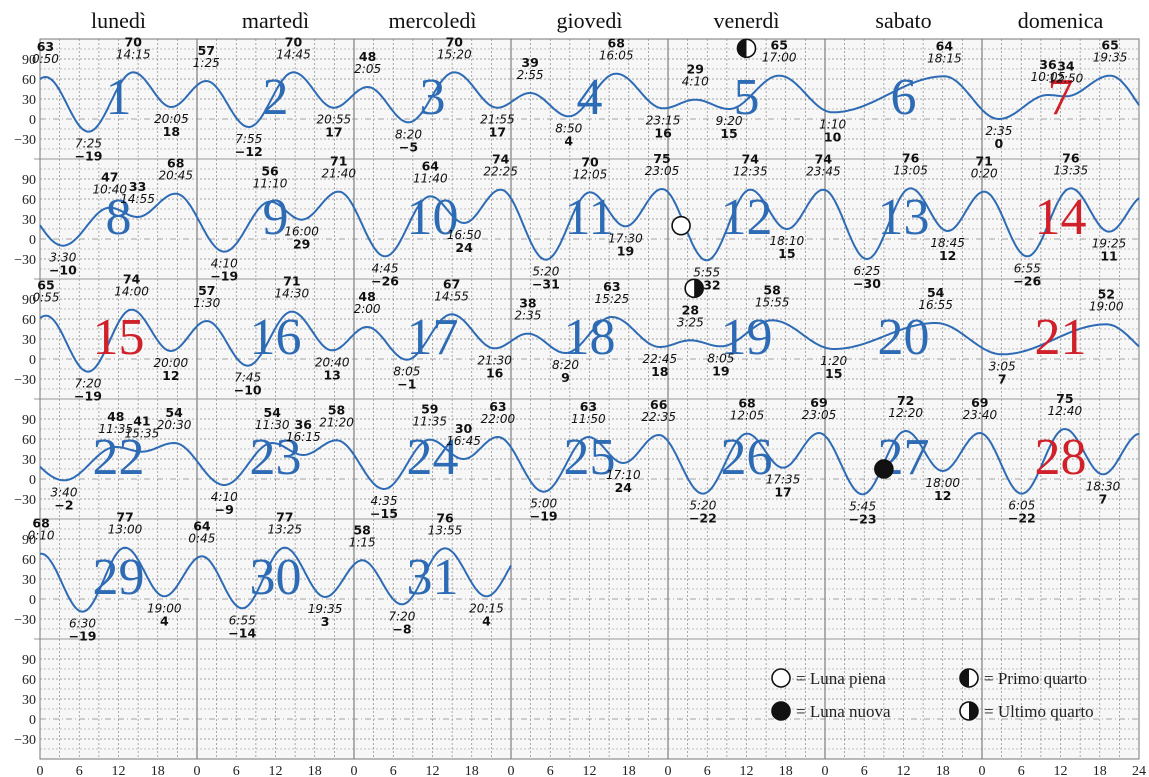  What do you see at coordinates (29, 200) in the screenshot?
I see `y-tick-label: 60` at bounding box center [29, 200].